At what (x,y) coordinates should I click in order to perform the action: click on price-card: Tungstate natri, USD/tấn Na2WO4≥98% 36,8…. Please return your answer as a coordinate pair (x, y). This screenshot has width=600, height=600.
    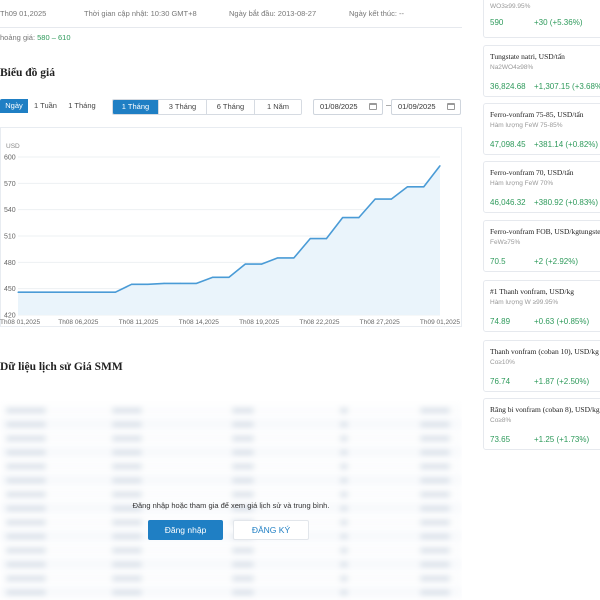
    Looking at the image, I should click on (541, 71).